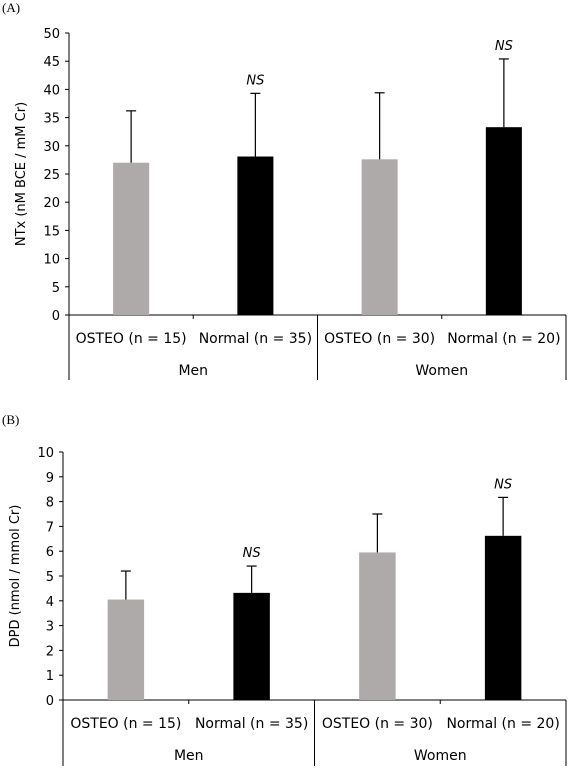  Describe the element at coordinates (50, 676) in the screenshot. I see `chart1-y-tick-label: 1` at that location.